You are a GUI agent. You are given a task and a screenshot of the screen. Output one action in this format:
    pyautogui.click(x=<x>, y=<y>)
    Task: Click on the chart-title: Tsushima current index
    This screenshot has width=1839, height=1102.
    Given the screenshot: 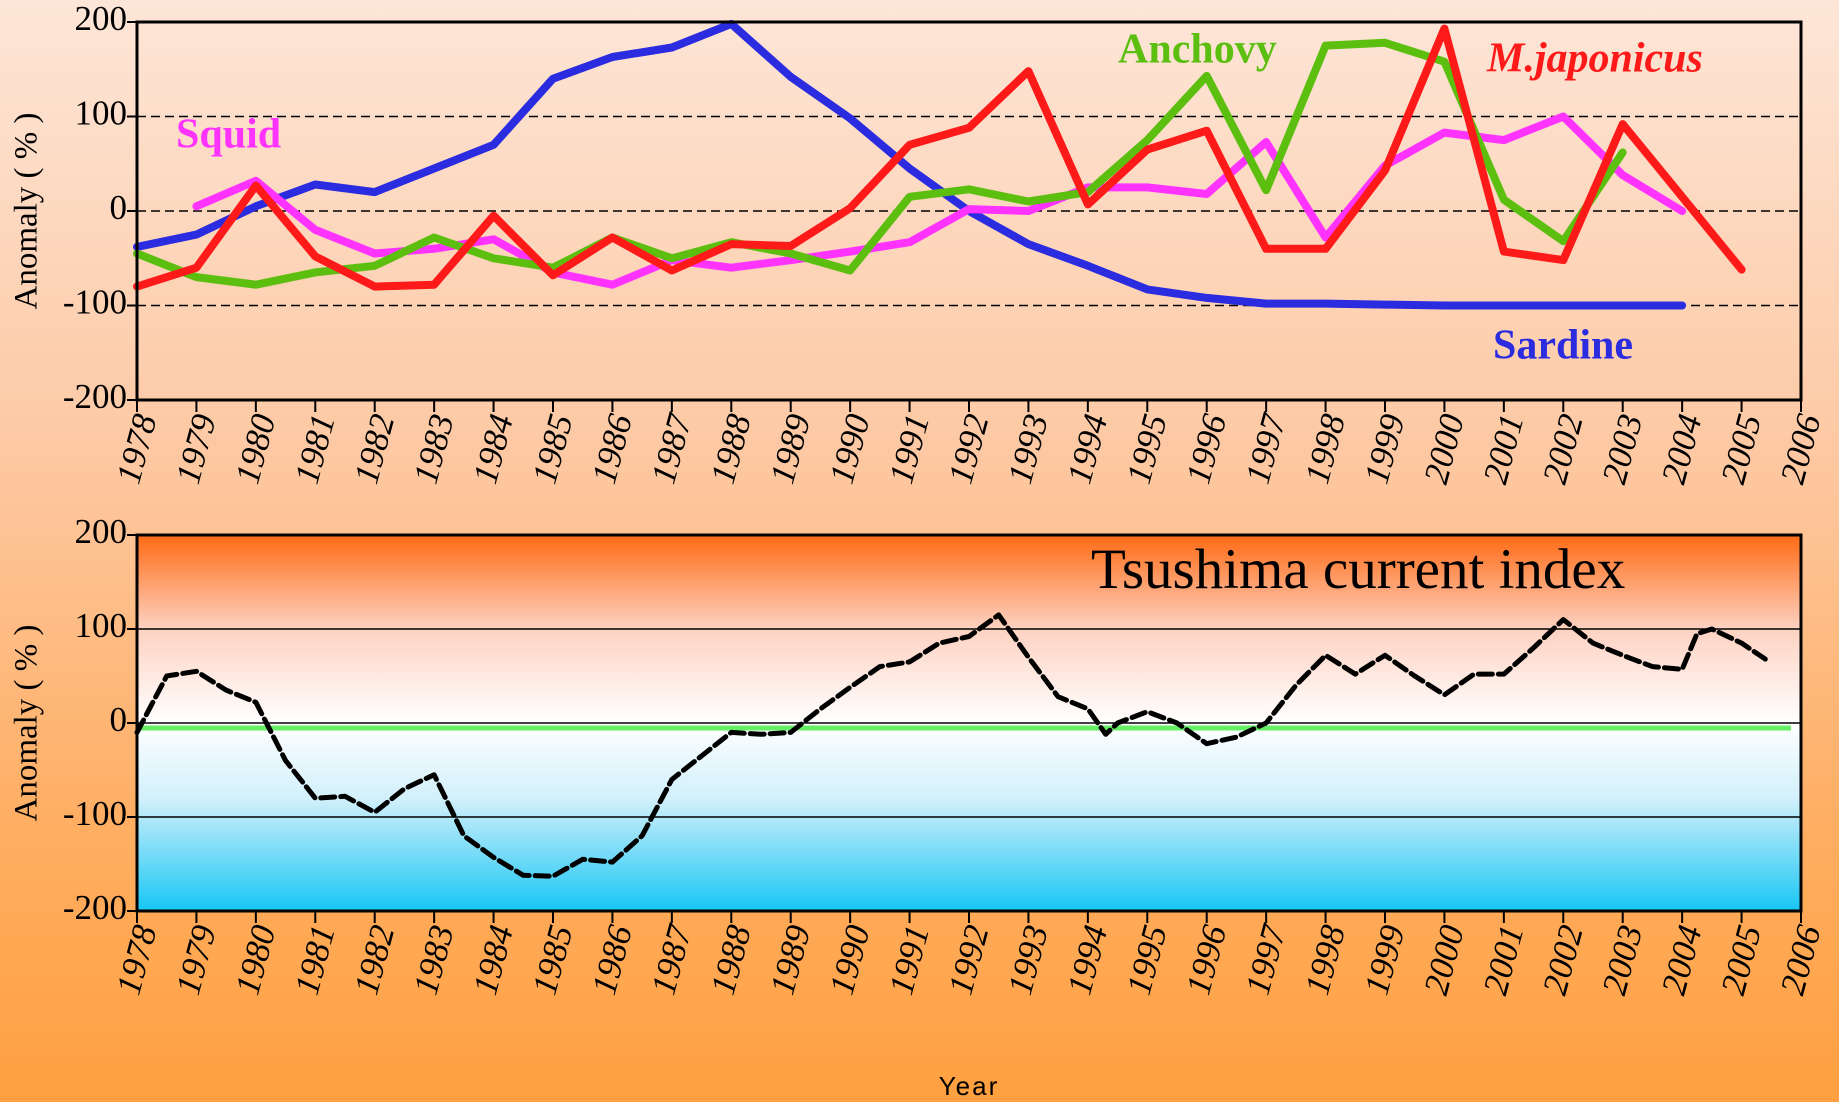 What is the action you would take?
    pyautogui.click(x=1358, y=569)
    